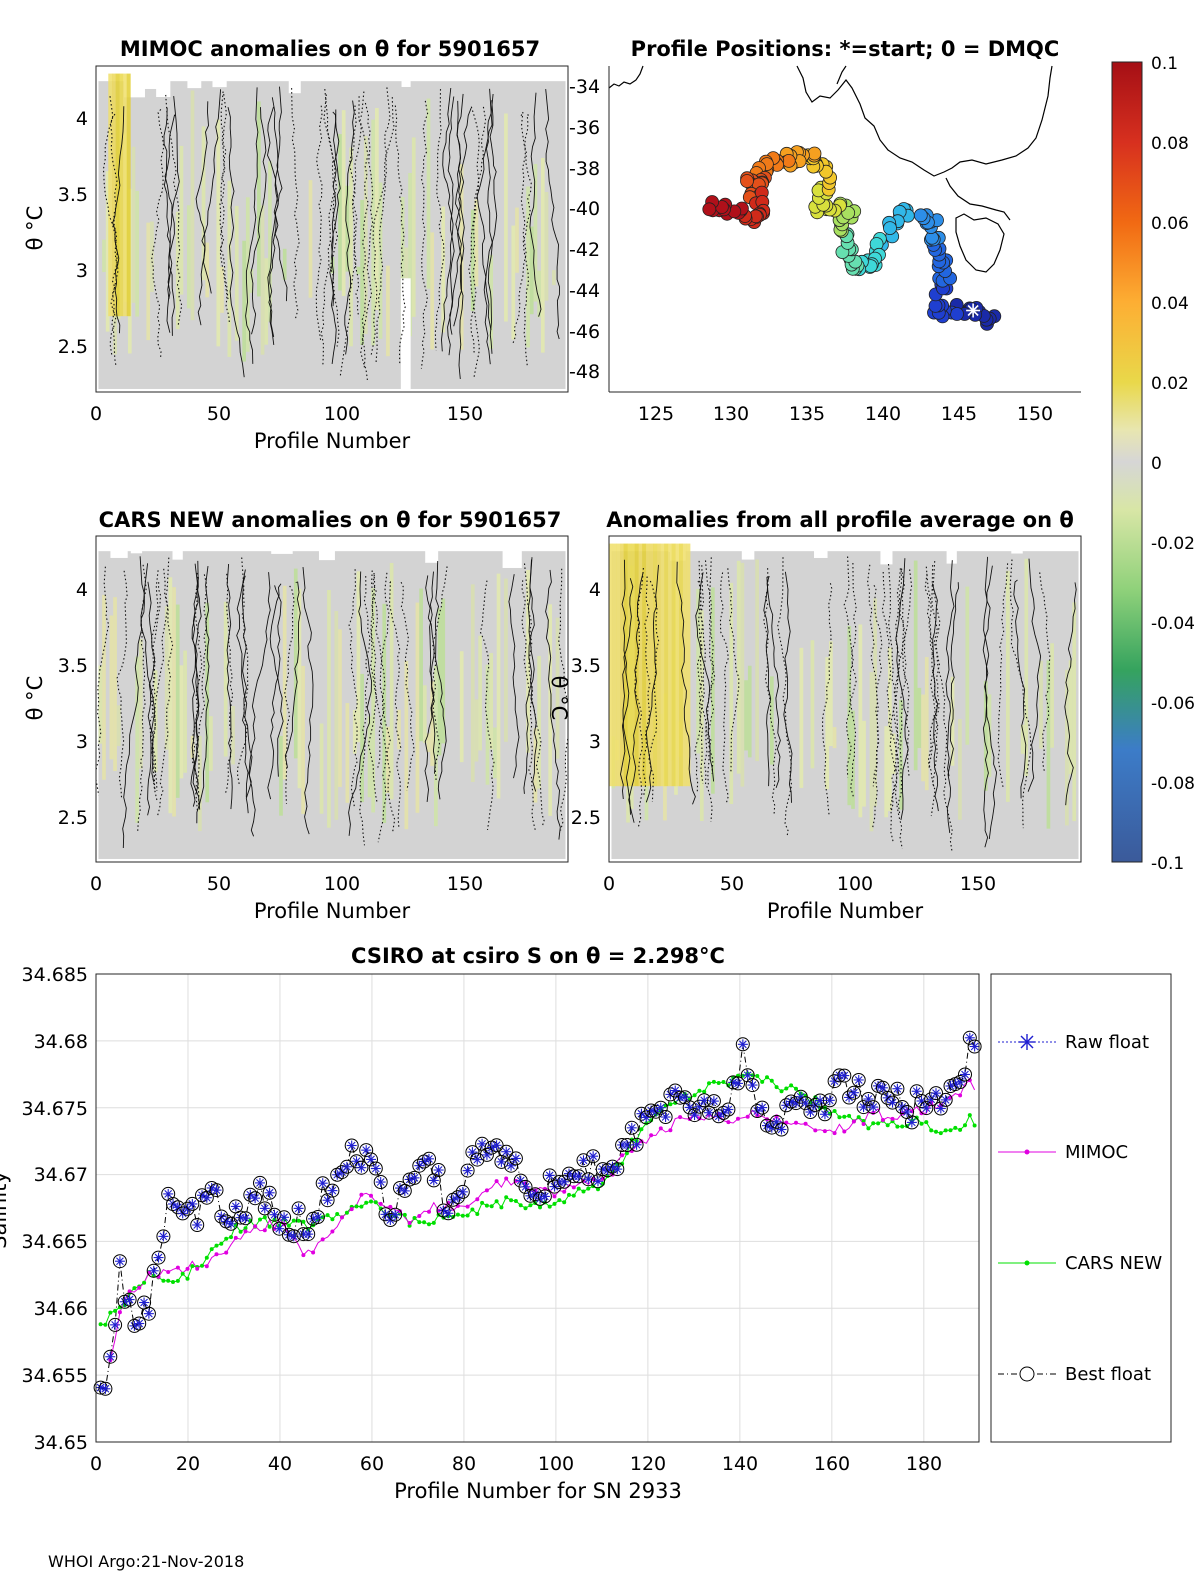 The height and width of the screenshot is (1575, 1200). I want to click on colorbar-tick: -0.02, so click(1173, 544).